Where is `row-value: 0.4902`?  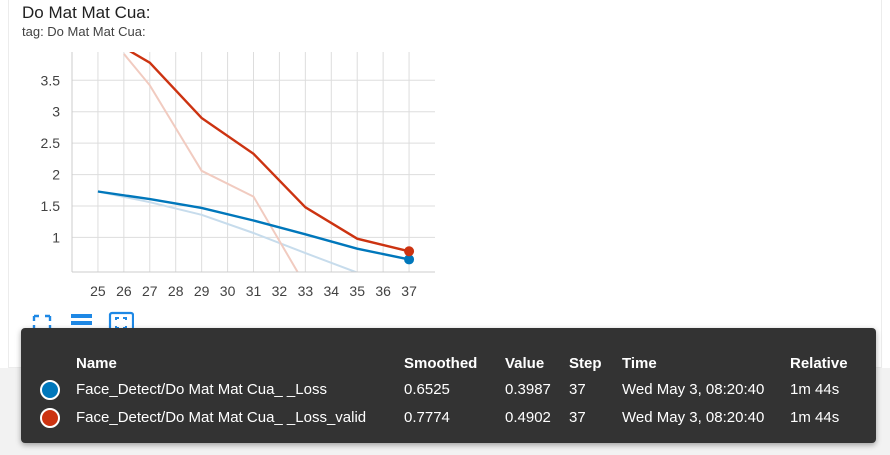 row-value: 0.4902 is located at coordinates (528, 417).